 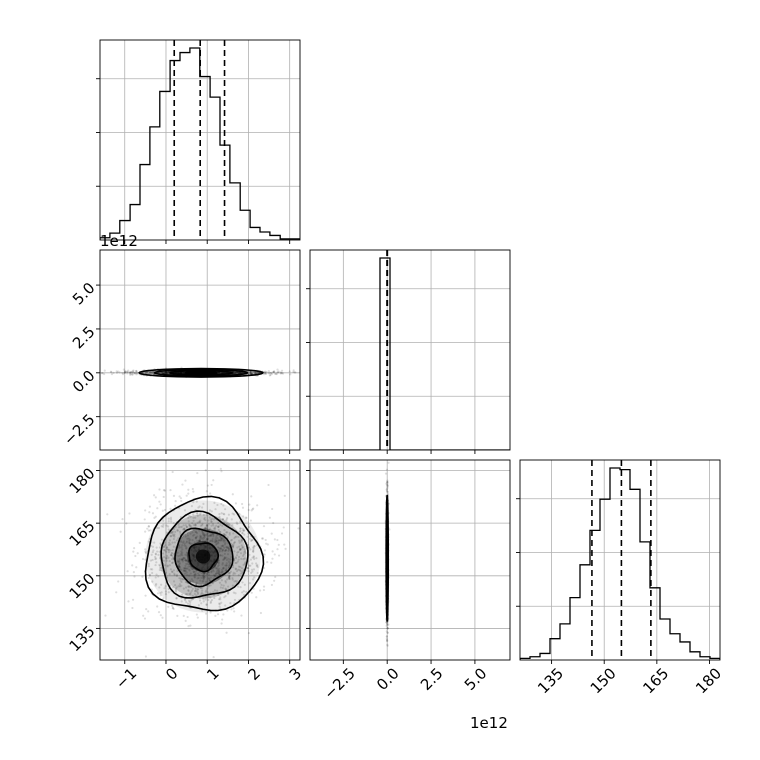 I want to click on density-level, so click(x=203, y=556).